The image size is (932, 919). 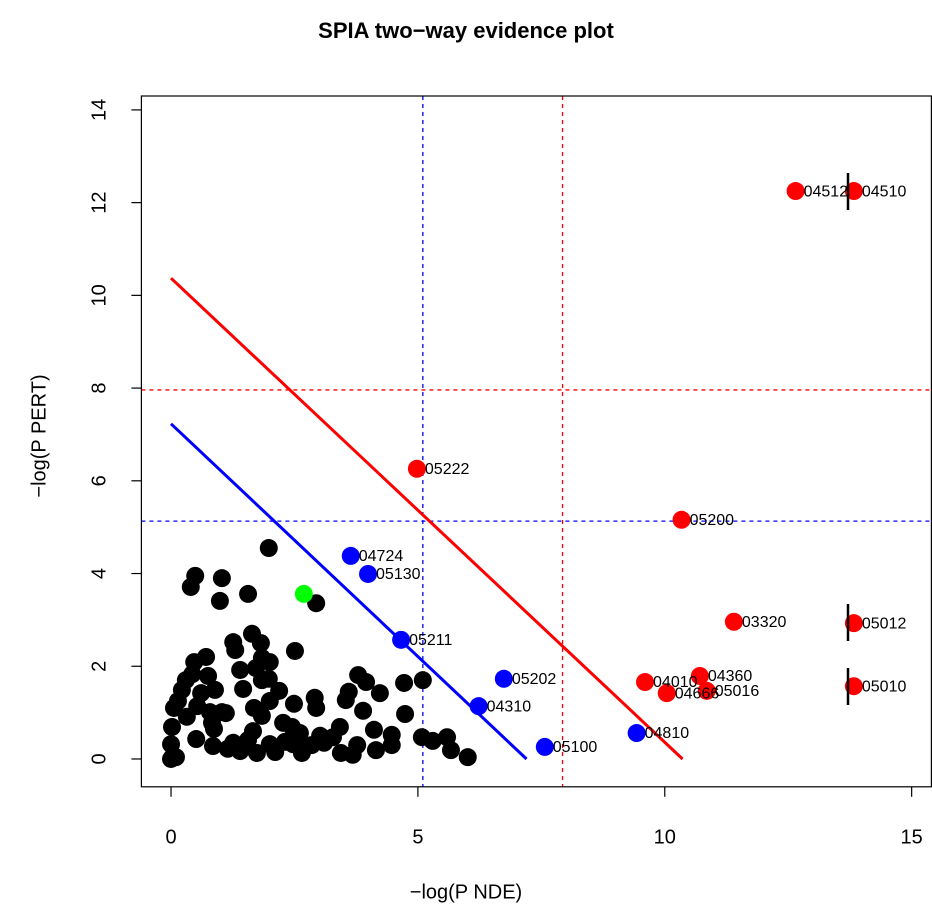 I want to click on point-label: 05222, so click(x=447, y=469).